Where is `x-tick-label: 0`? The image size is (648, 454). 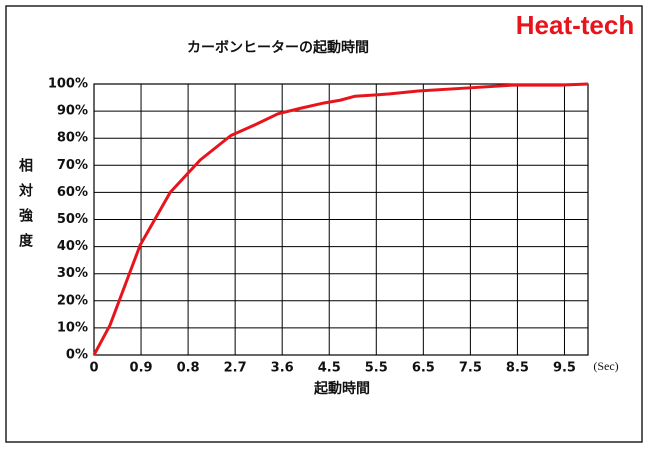
x-tick-label: 0 is located at coordinates (93, 368).